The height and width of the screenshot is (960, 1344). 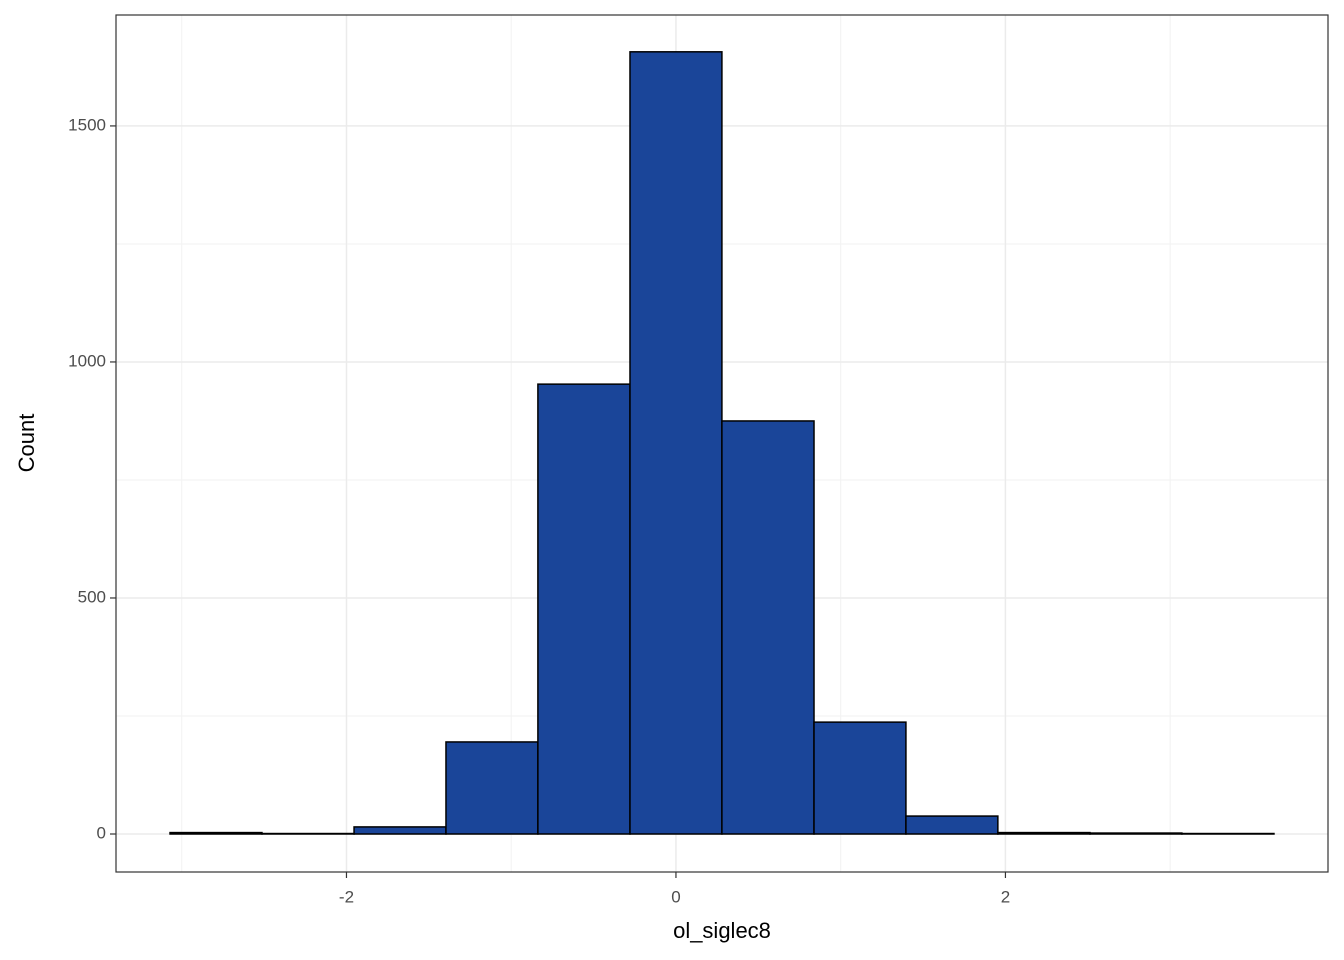 What do you see at coordinates (346, 896) in the screenshot?
I see `x-tick-label: -2` at bounding box center [346, 896].